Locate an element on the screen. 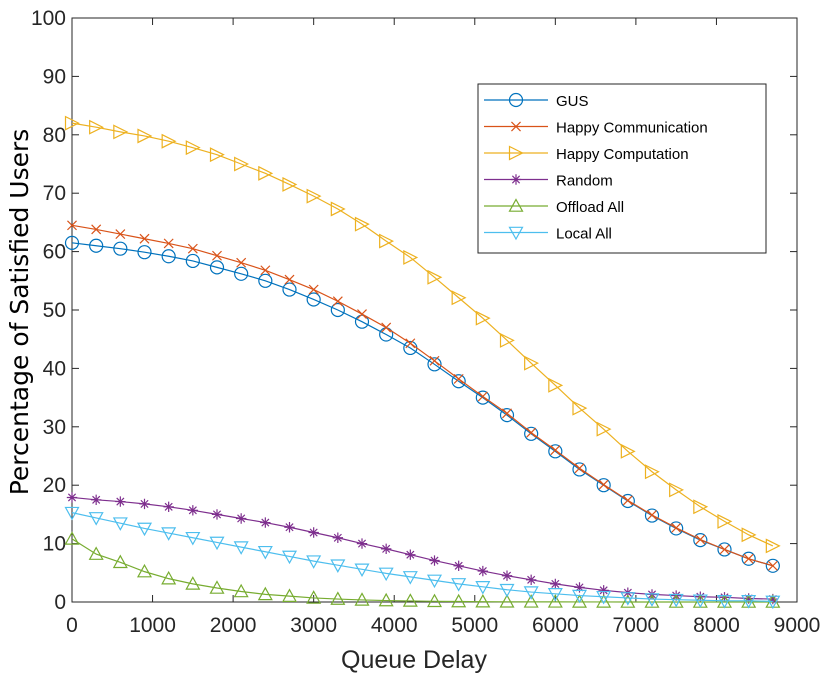  x-tick-label: 9000 is located at coordinates (797, 625).